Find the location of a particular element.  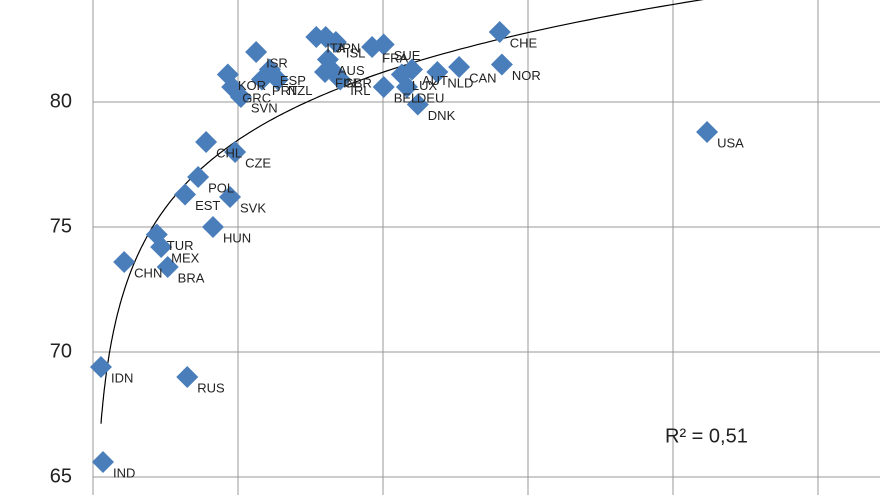

point-label: BRA is located at coordinates (191, 277).